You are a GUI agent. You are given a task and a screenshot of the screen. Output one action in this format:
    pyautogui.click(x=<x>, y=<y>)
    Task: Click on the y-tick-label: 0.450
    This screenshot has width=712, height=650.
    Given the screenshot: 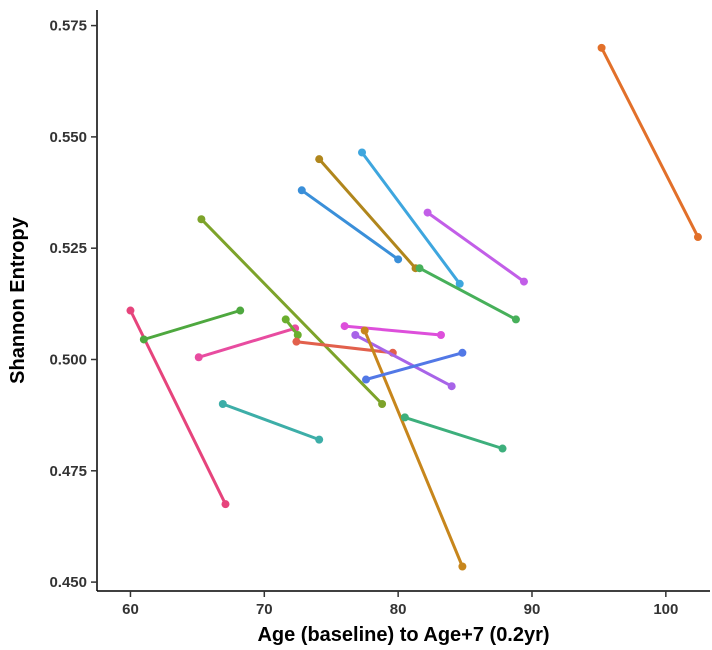 What is the action you would take?
    pyautogui.click(x=68, y=582)
    